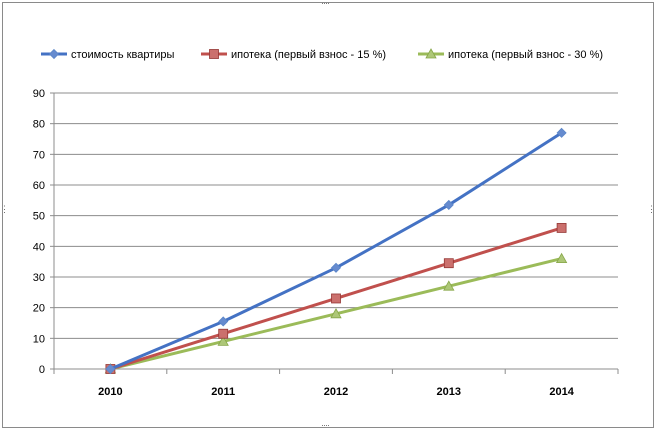 The height and width of the screenshot is (431, 657). What do you see at coordinates (223, 340) in the screenshot?
I see `data-point-3-2011` at bounding box center [223, 340].